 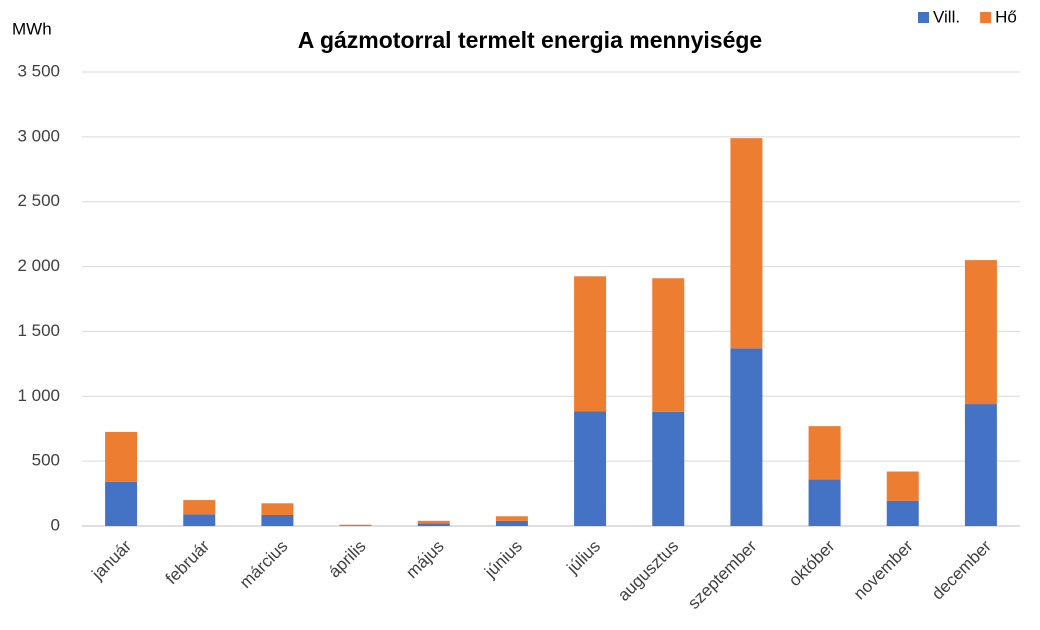 What do you see at coordinates (38, 330) in the screenshot?
I see `y-tick-label: 1 500` at bounding box center [38, 330].